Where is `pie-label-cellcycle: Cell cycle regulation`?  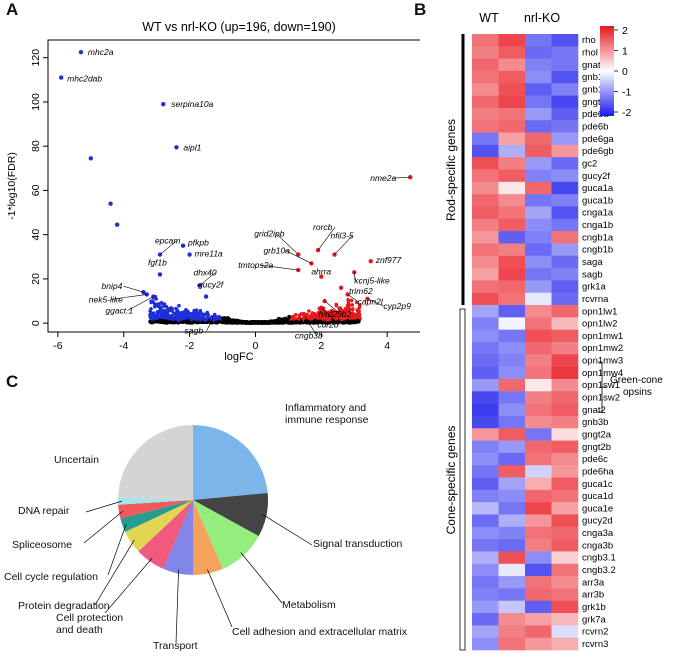
pie-label-cellcycle: Cell cycle regulation is located at coordinates (51, 577).